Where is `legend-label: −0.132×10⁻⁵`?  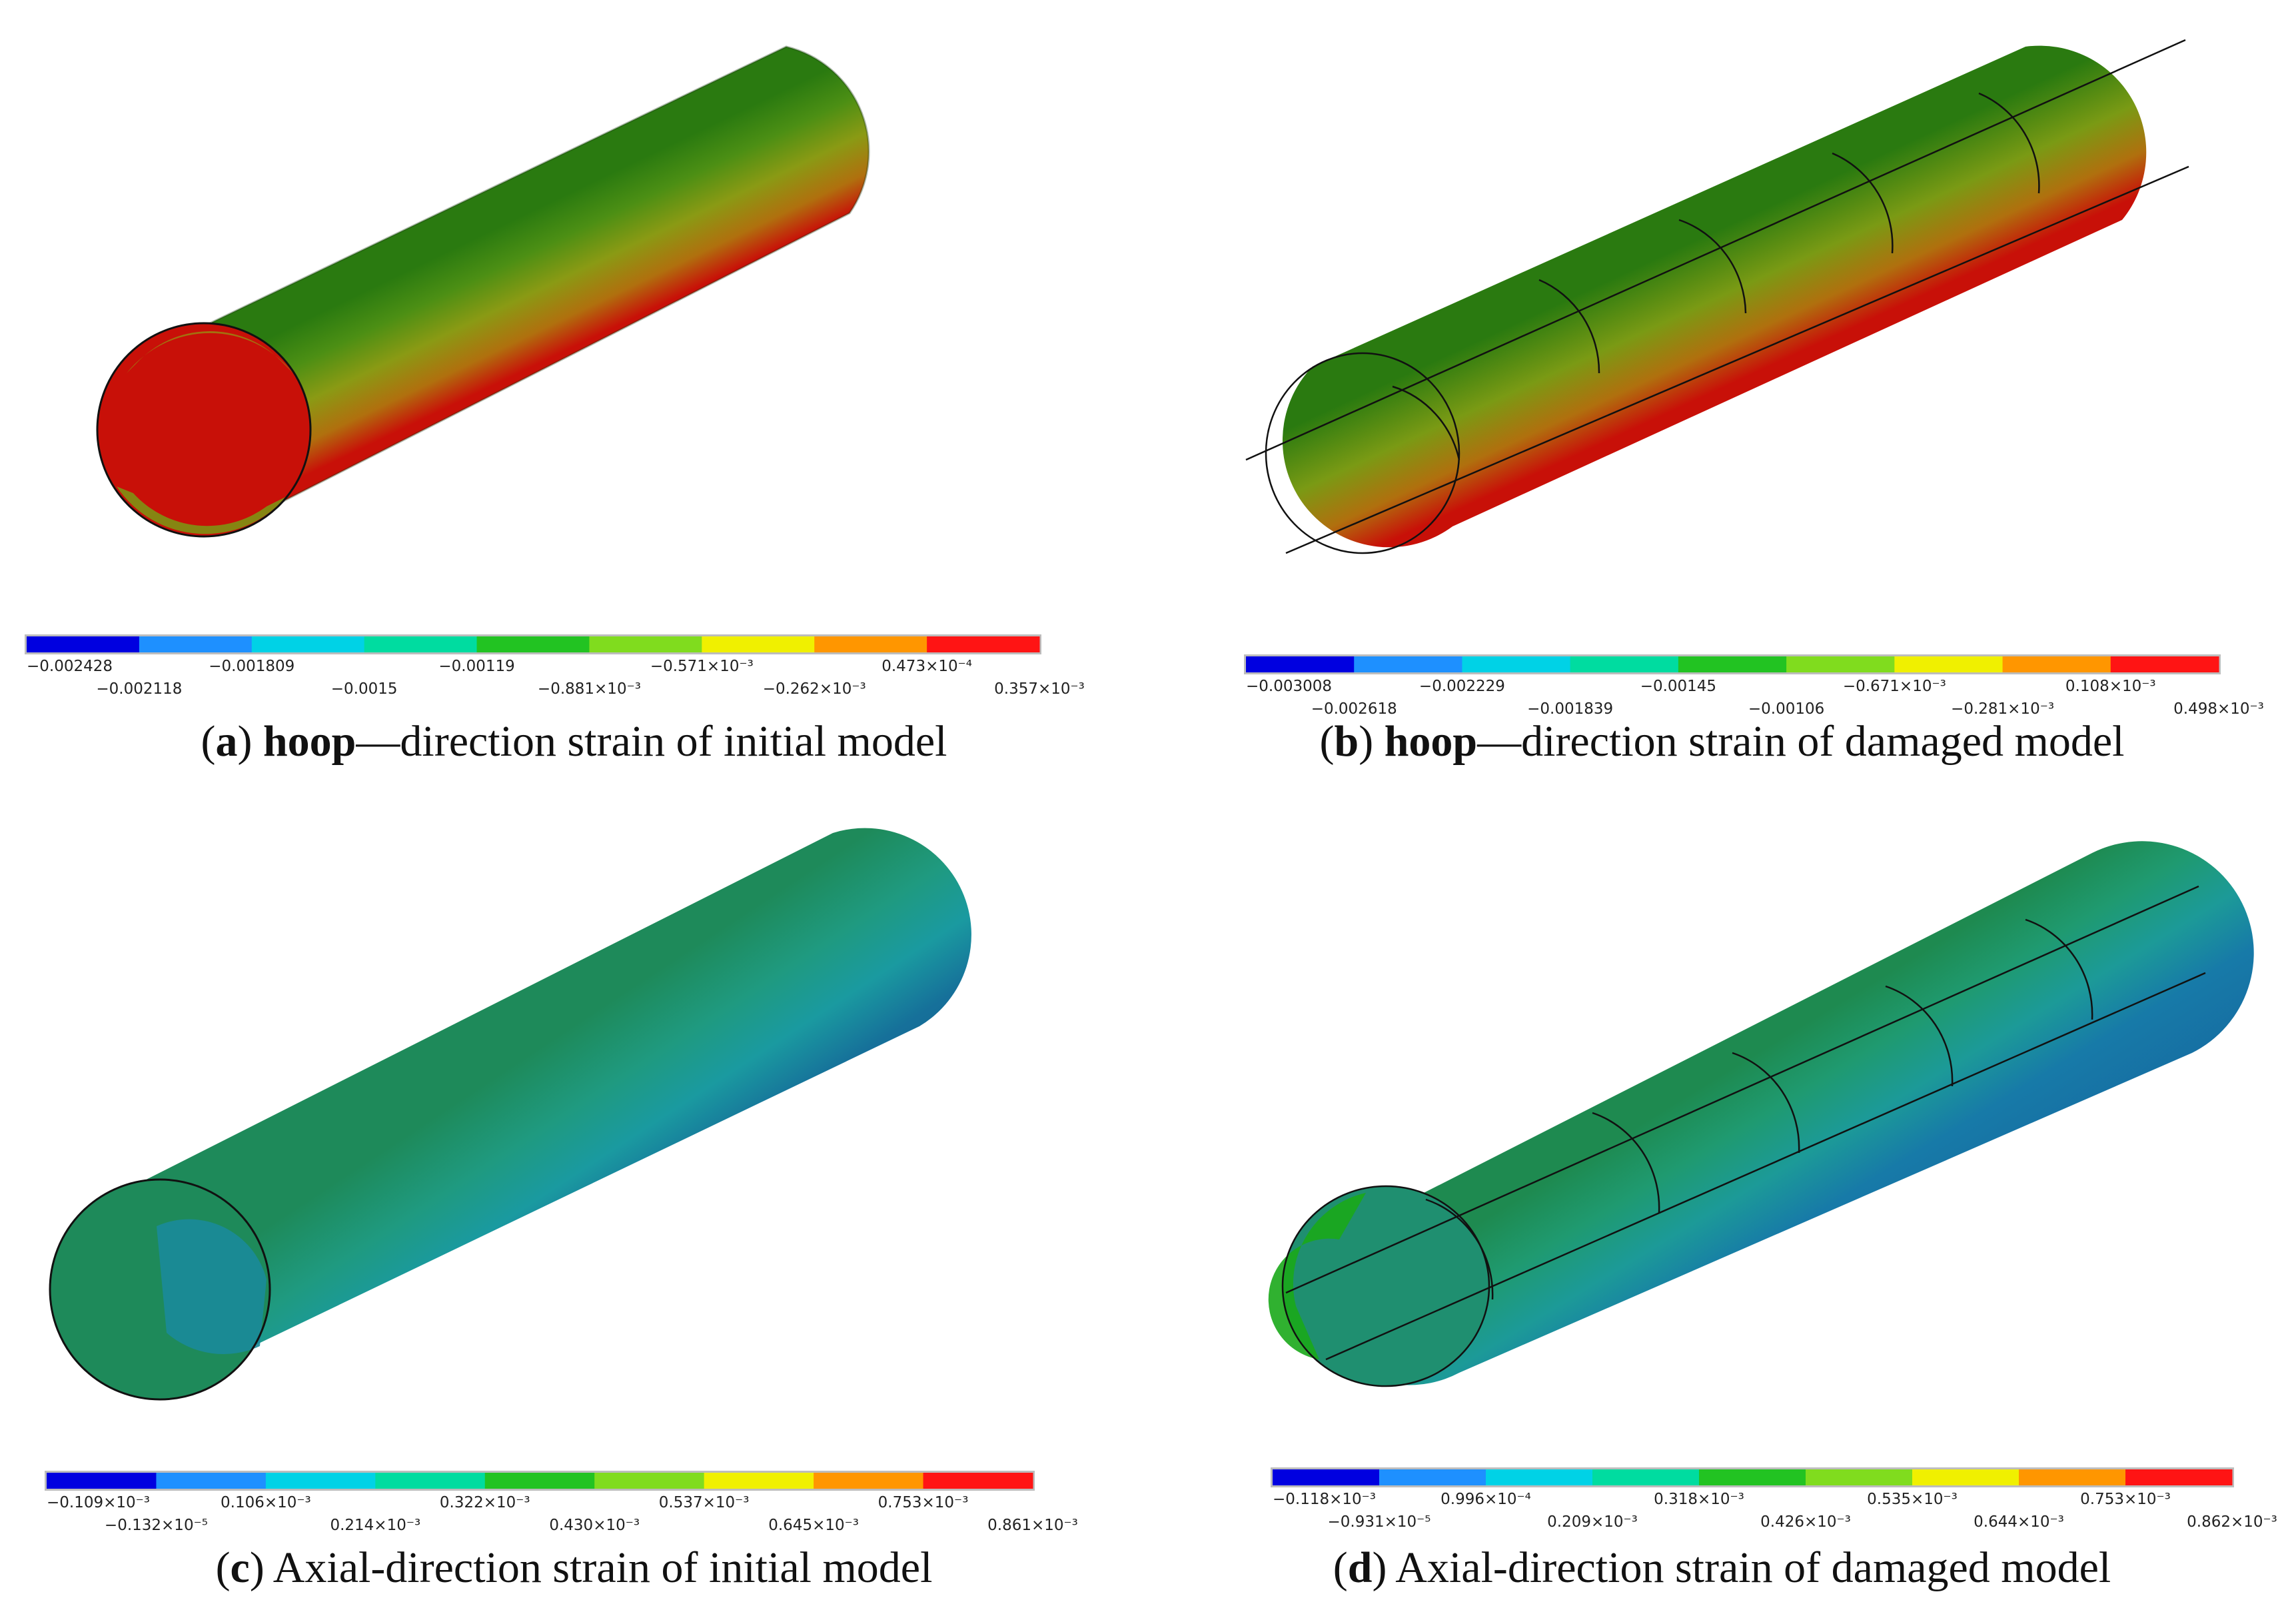 legend-label: −0.132×10⁻⁵ is located at coordinates (156, 1525).